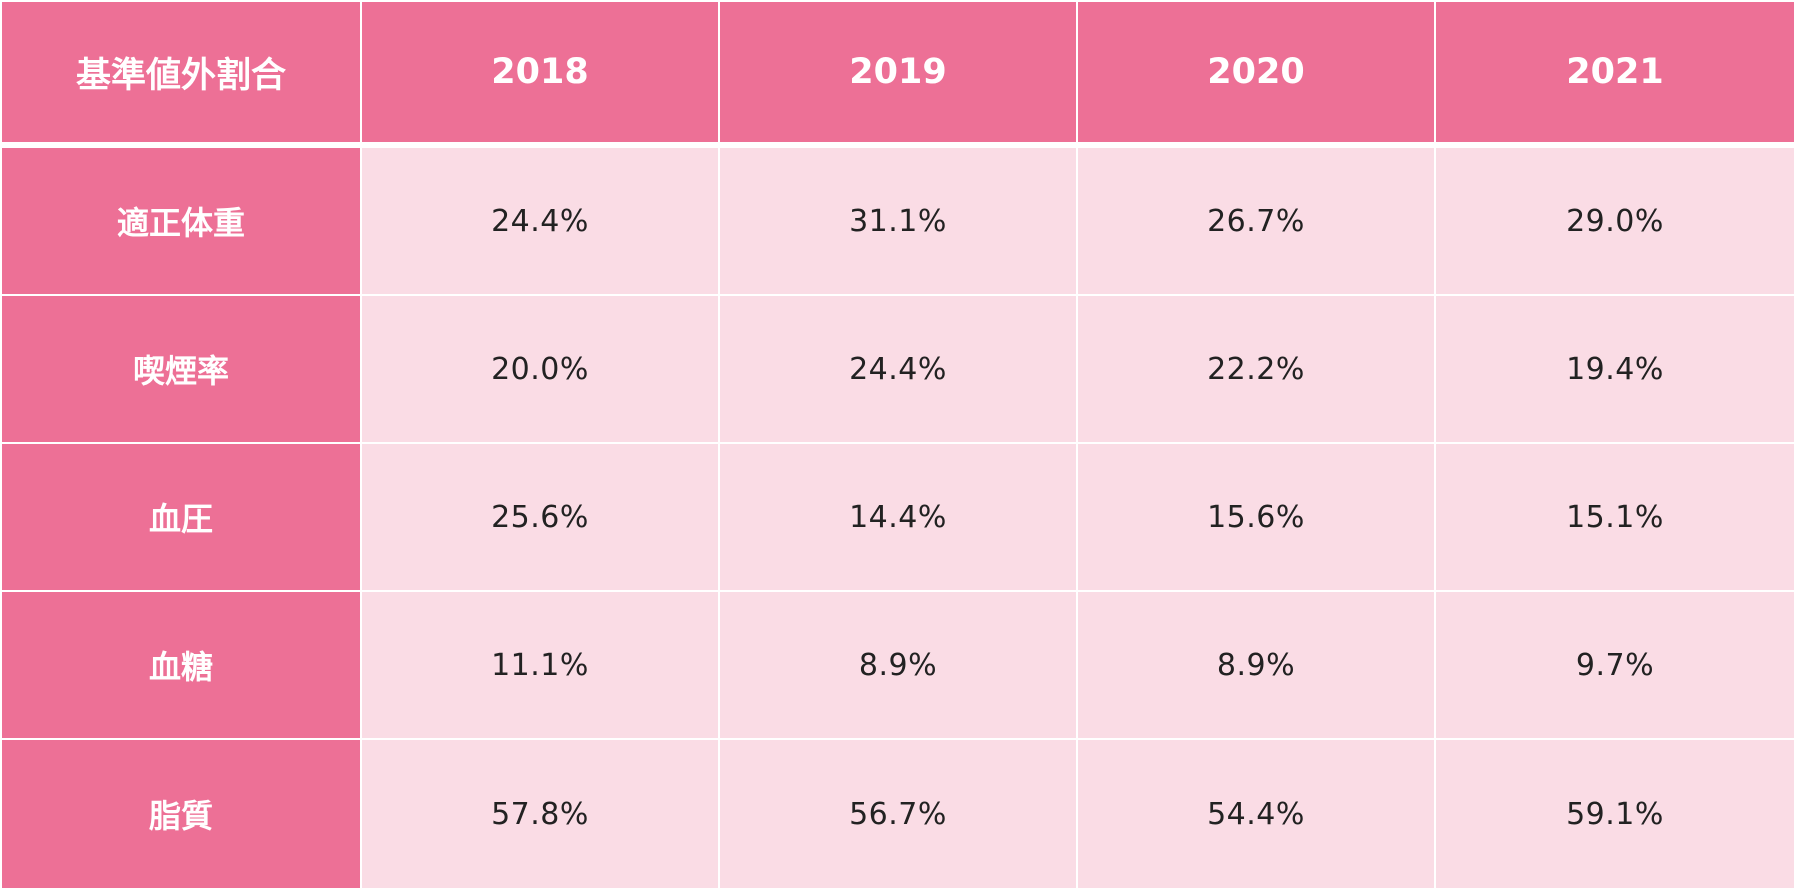 The height and width of the screenshot is (890, 1795). I want to click on row-label: 脂質, so click(182, 814).